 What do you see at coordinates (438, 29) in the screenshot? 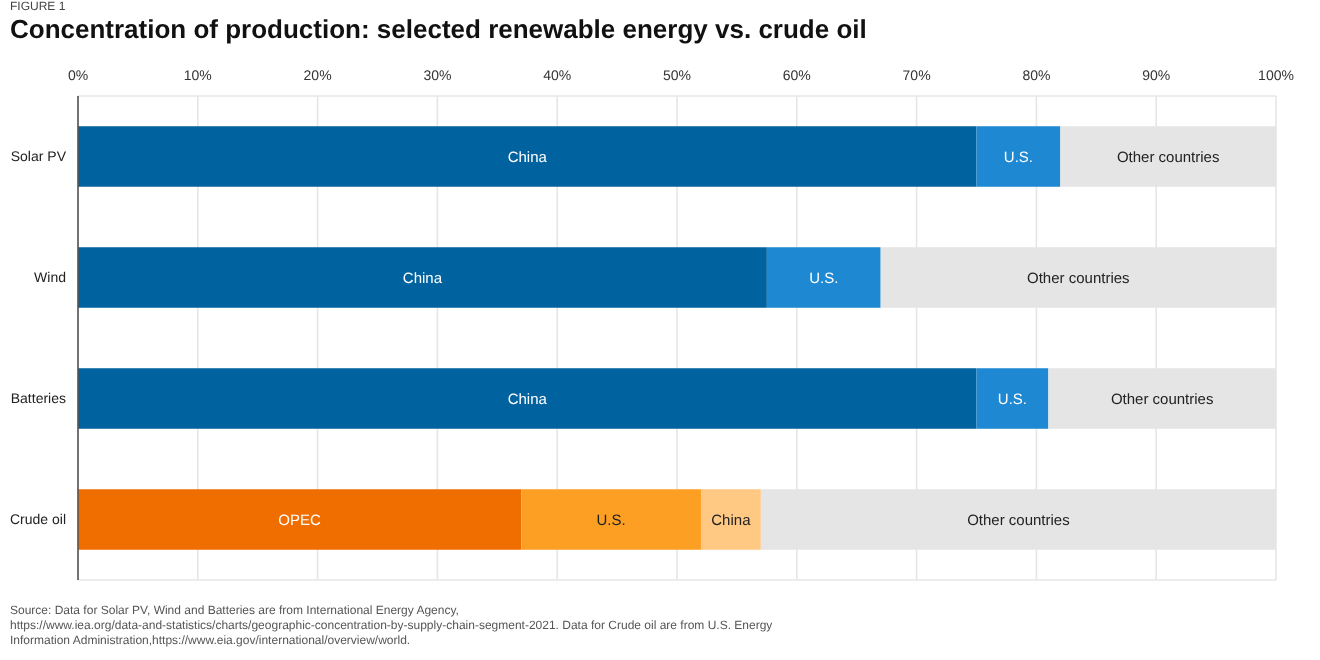
I see `chart-title: Concentration of production: selected renewable energy vs. crude oil` at bounding box center [438, 29].